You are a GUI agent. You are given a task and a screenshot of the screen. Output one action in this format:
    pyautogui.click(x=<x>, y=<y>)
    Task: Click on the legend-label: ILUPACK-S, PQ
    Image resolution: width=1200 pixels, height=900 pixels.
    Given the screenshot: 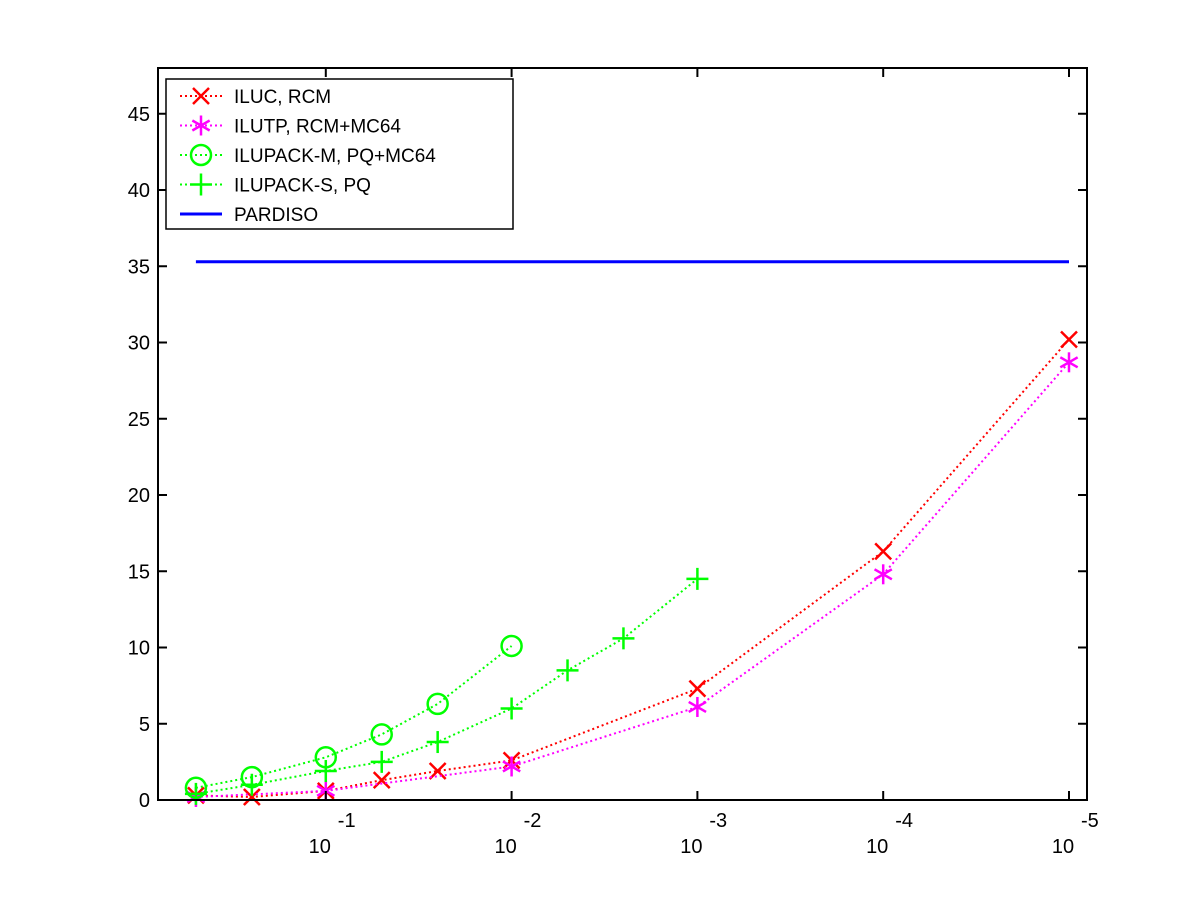 What is the action you would take?
    pyautogui.click(x=302, y=186)
    